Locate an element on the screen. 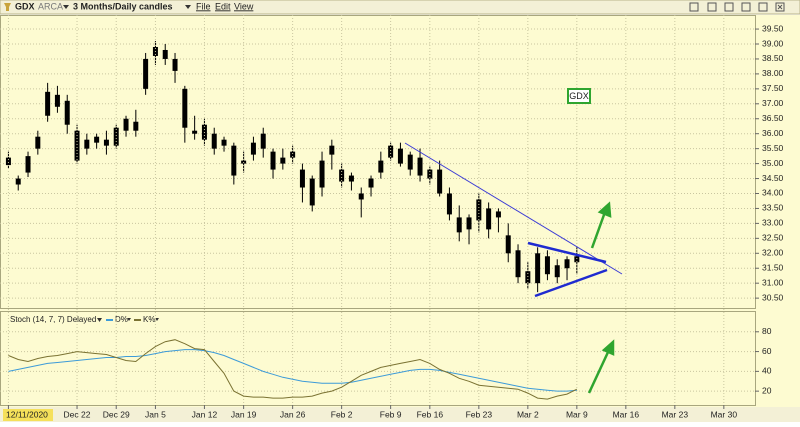 The width and height of the screenshot is (800, 427). menu-view: View is located at coordinates (244, 6).